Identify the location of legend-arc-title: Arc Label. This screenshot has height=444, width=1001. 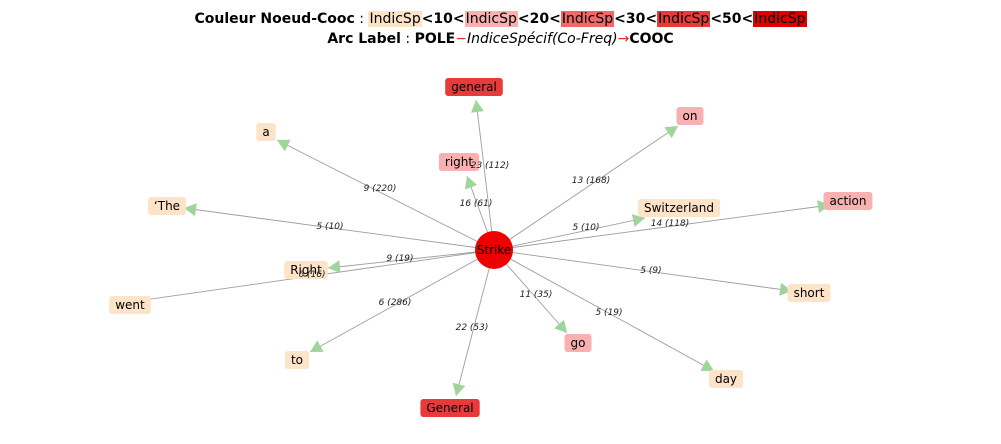
(364, 39).